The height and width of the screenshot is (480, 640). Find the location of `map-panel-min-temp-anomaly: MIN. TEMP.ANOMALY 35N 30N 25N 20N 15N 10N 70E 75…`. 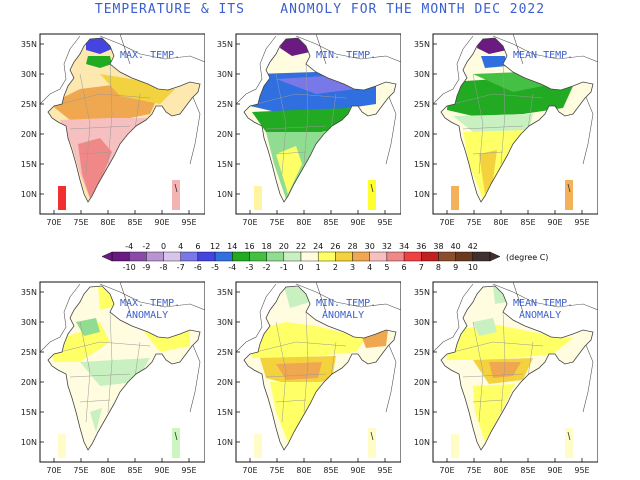

map-panel-min-temp-anomaly: MIN. TEMP.ANOMALY 35N 30N 25N 20N 15N 10N 70E 75… is located at coordinates (309, 378).